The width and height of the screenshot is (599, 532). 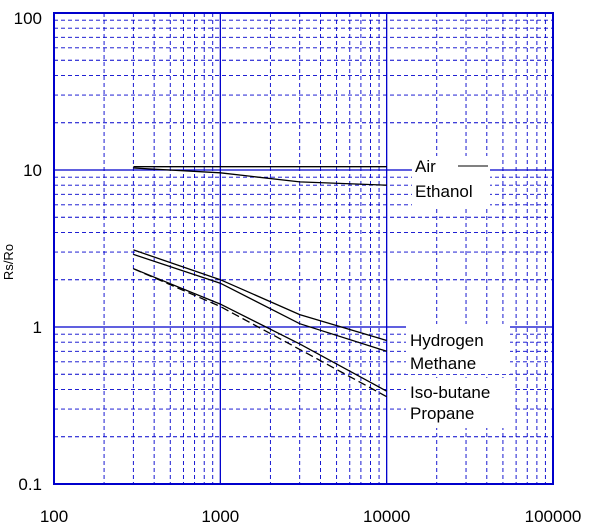 I want to click on series-line-propane, so click(x=260, y=333).